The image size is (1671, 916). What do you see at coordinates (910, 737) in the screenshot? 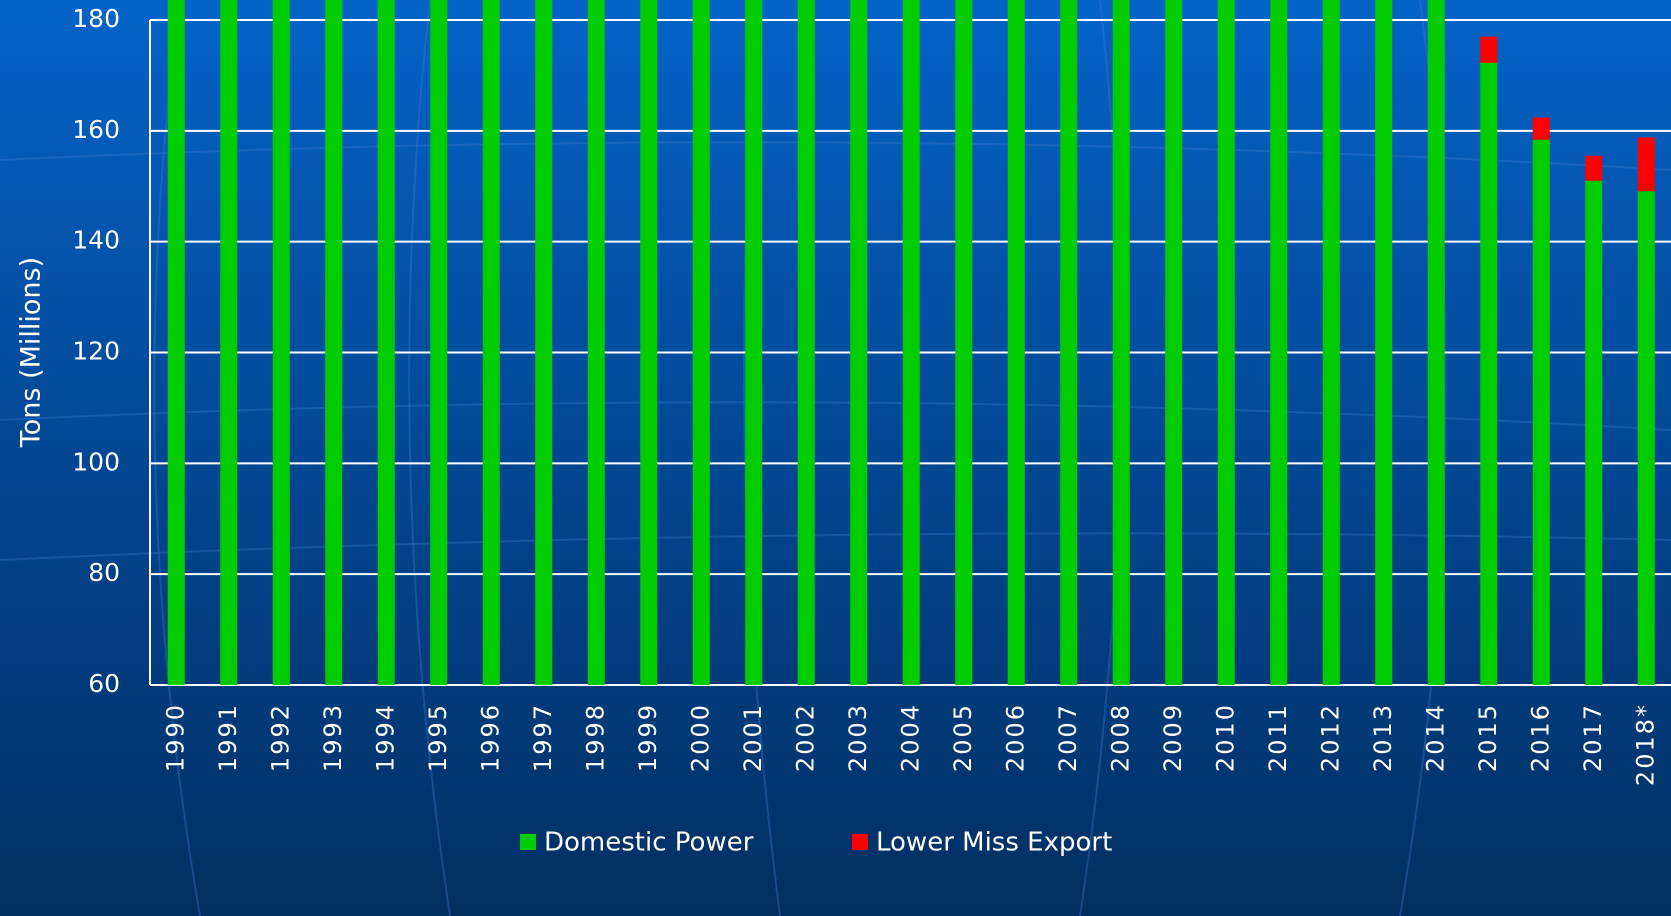
I see `x-tick-label: 2004` at bounding box center [910, 737].